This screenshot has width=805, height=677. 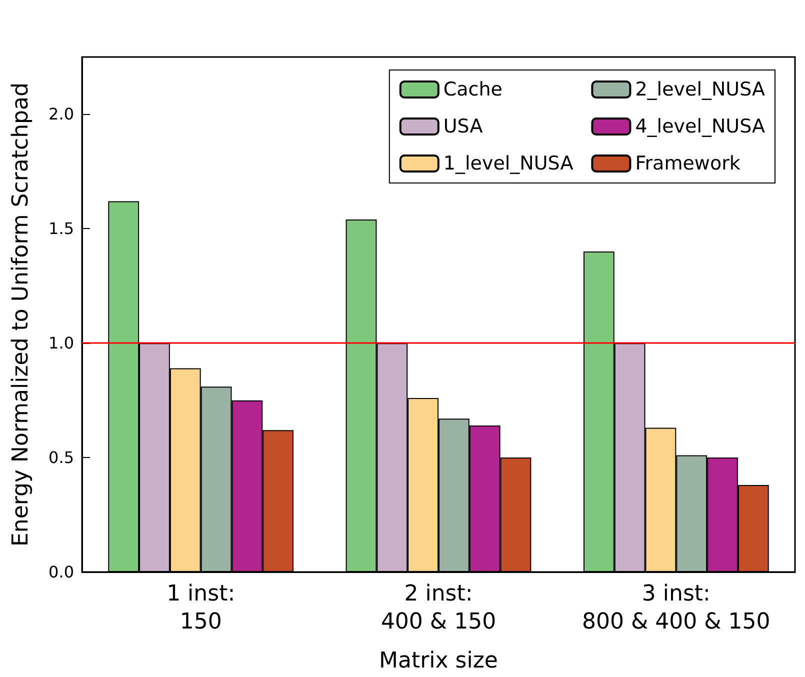 What do you see at coordinates (61, 228) in the screenshot?
I see `y-tick-label: 1.5` at bounding box center [61, 228].